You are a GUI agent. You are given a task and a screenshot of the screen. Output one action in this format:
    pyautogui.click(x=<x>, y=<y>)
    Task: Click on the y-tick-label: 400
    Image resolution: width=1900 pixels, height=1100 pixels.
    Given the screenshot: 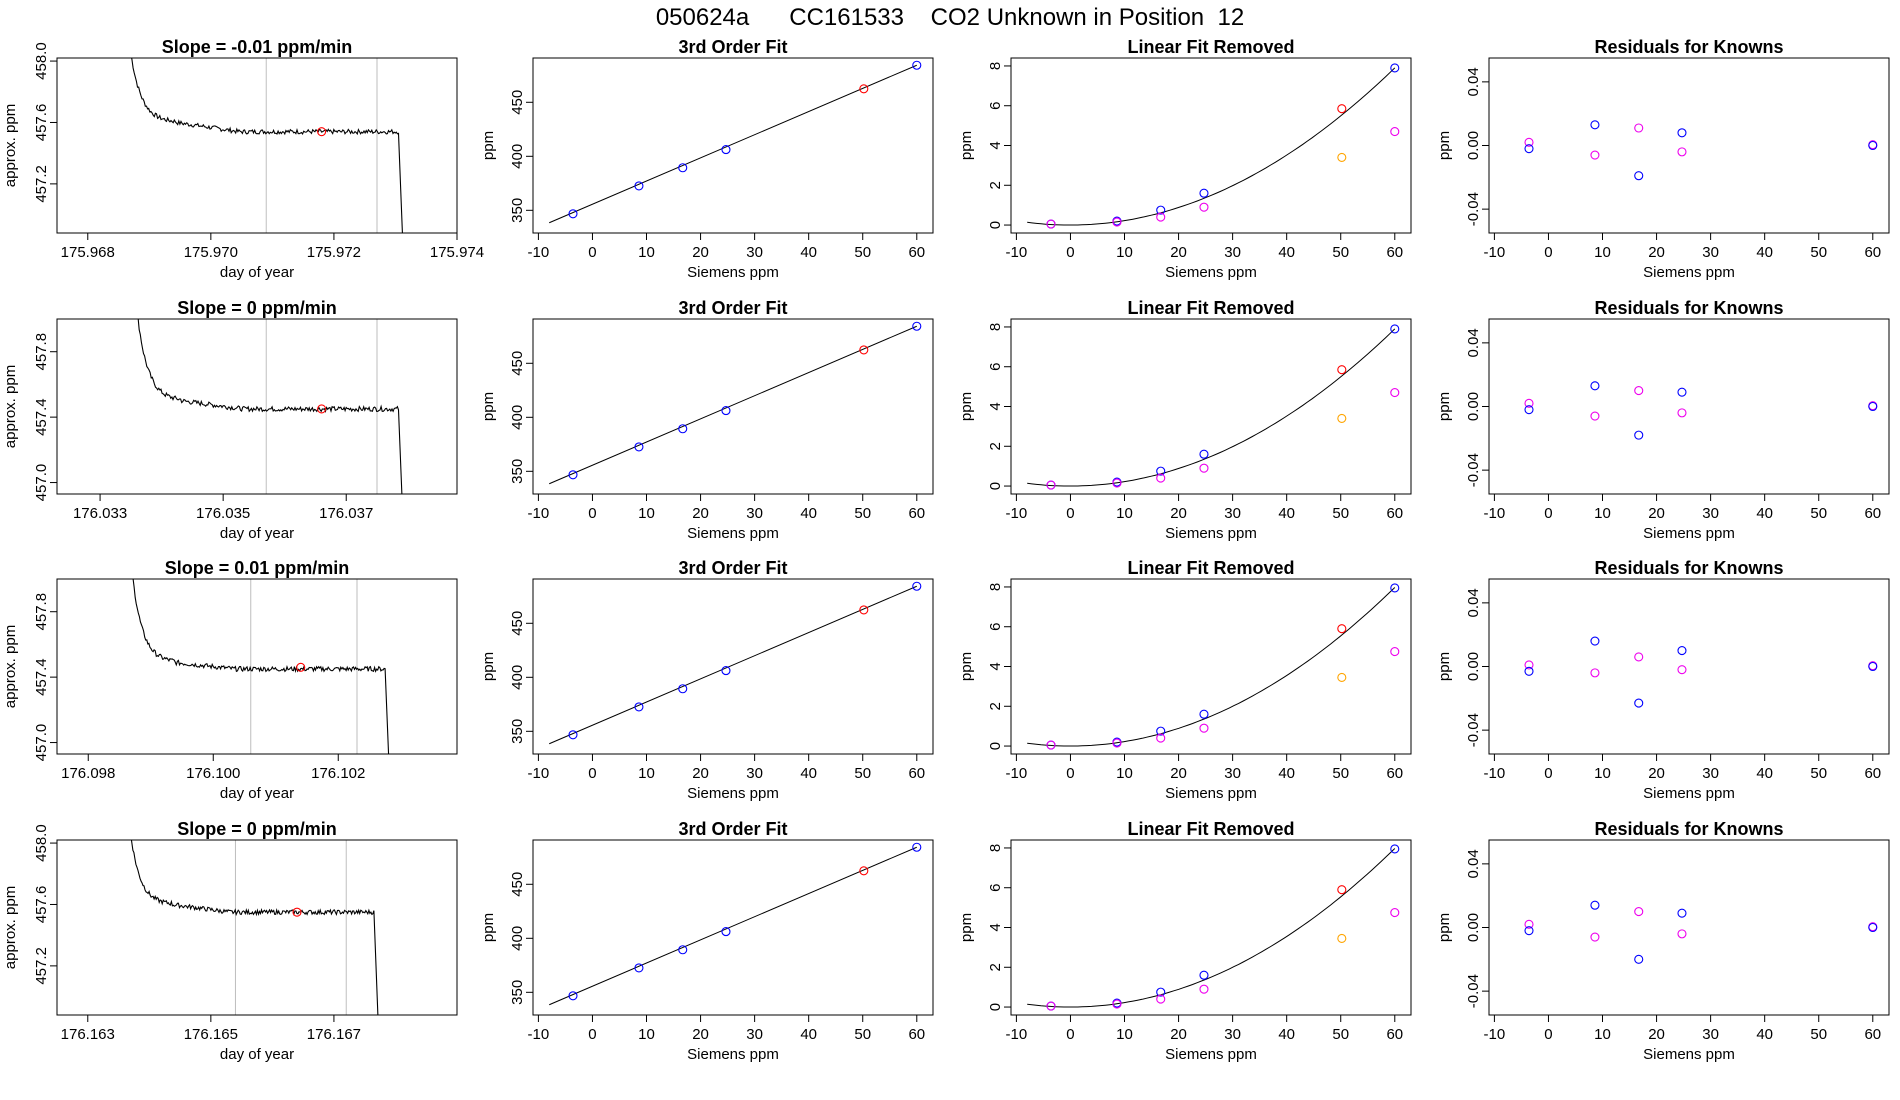 What is the action you would take?
    pyautogui.click(x=517, y=938)
    